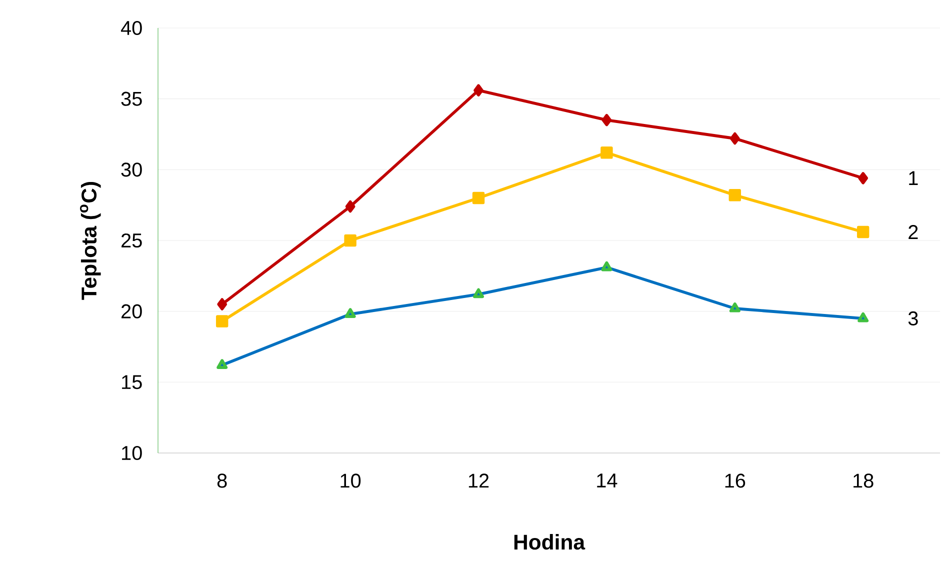 The image size is (952, 571). I want to click on x-tick-label: 10, so click(350, 481).